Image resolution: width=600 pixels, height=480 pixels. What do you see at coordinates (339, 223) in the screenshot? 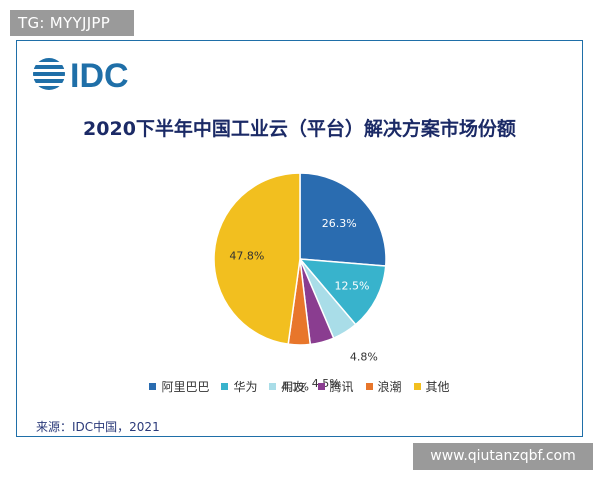
I see `pie-label-0: 26.3%` at bounding box center [339, 223].